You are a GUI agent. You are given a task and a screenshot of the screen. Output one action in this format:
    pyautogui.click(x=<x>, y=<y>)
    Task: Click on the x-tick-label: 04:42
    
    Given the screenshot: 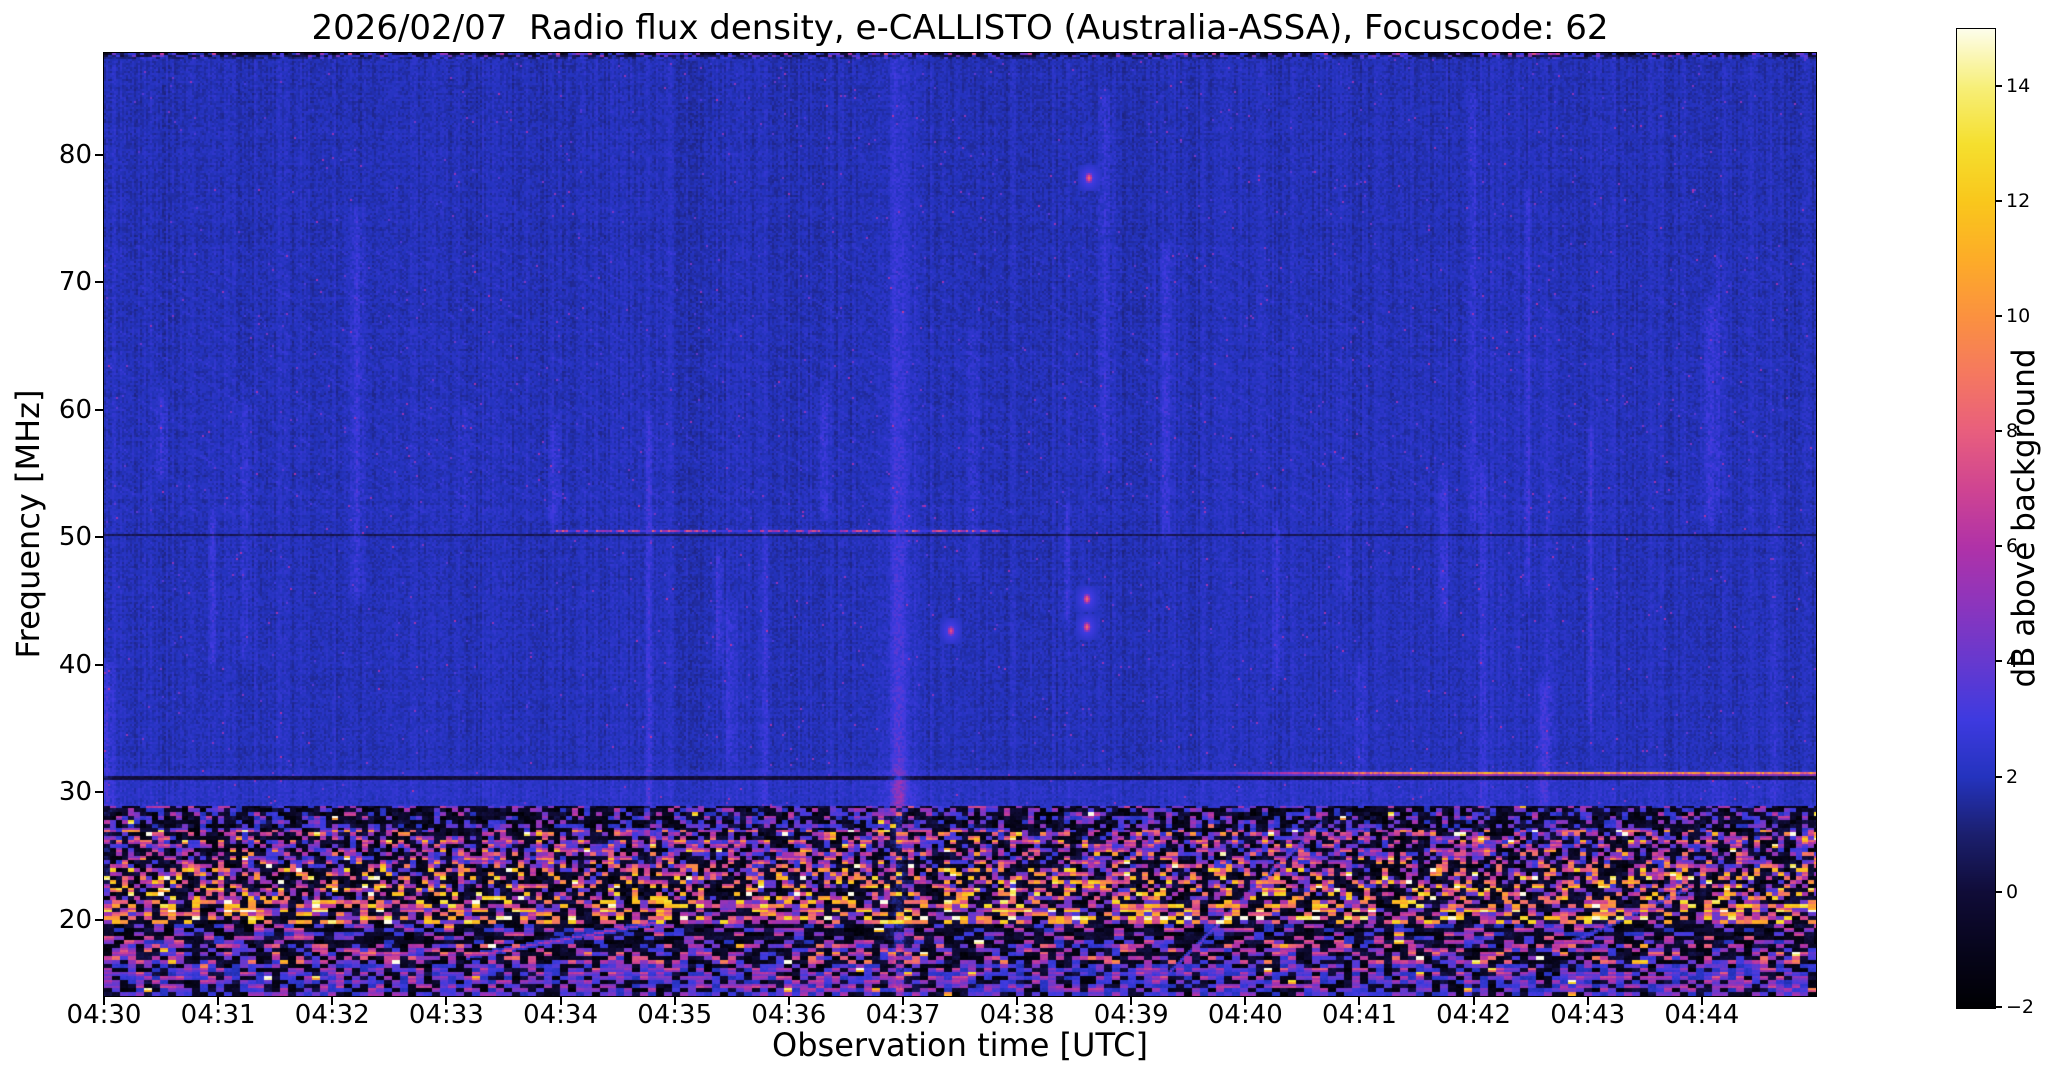 What is the action you would take?
    pyautogui.click(x=1474, y=1015)
    